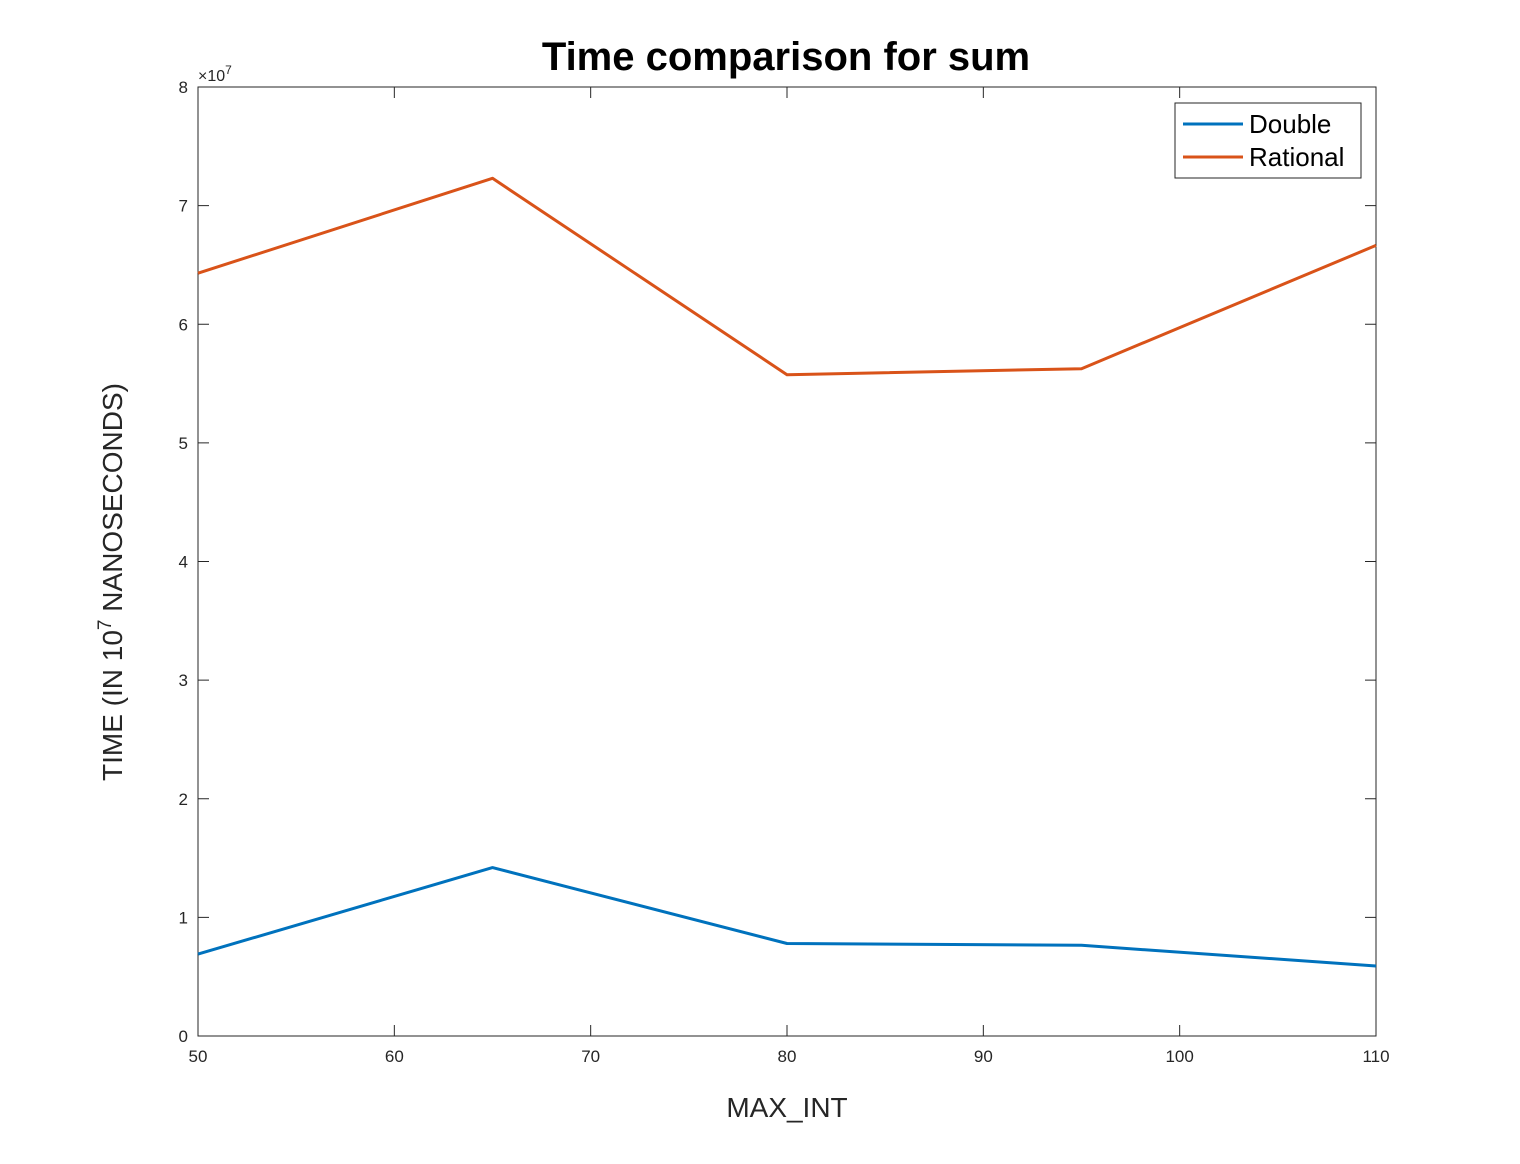 Image resolution: width=1520 pixels, height=1164 pixels. Describe the element at coordinates (183, 324) in the screenshot. I see `y-tick-label: 6` at that location.